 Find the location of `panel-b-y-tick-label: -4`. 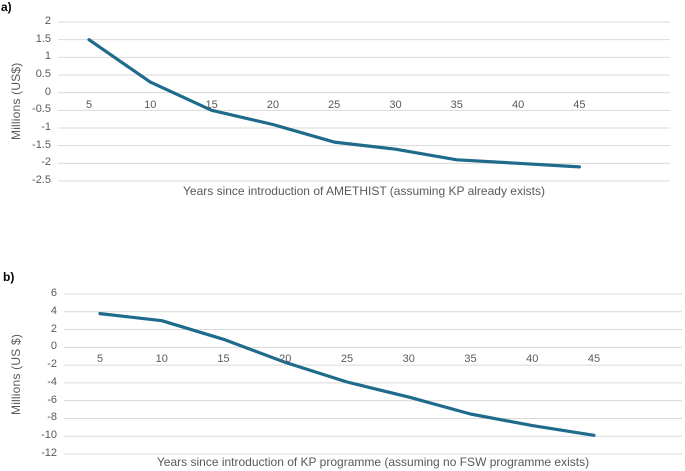

panel-b-y-tick-label: -4 is located at coordinates (52, 381).